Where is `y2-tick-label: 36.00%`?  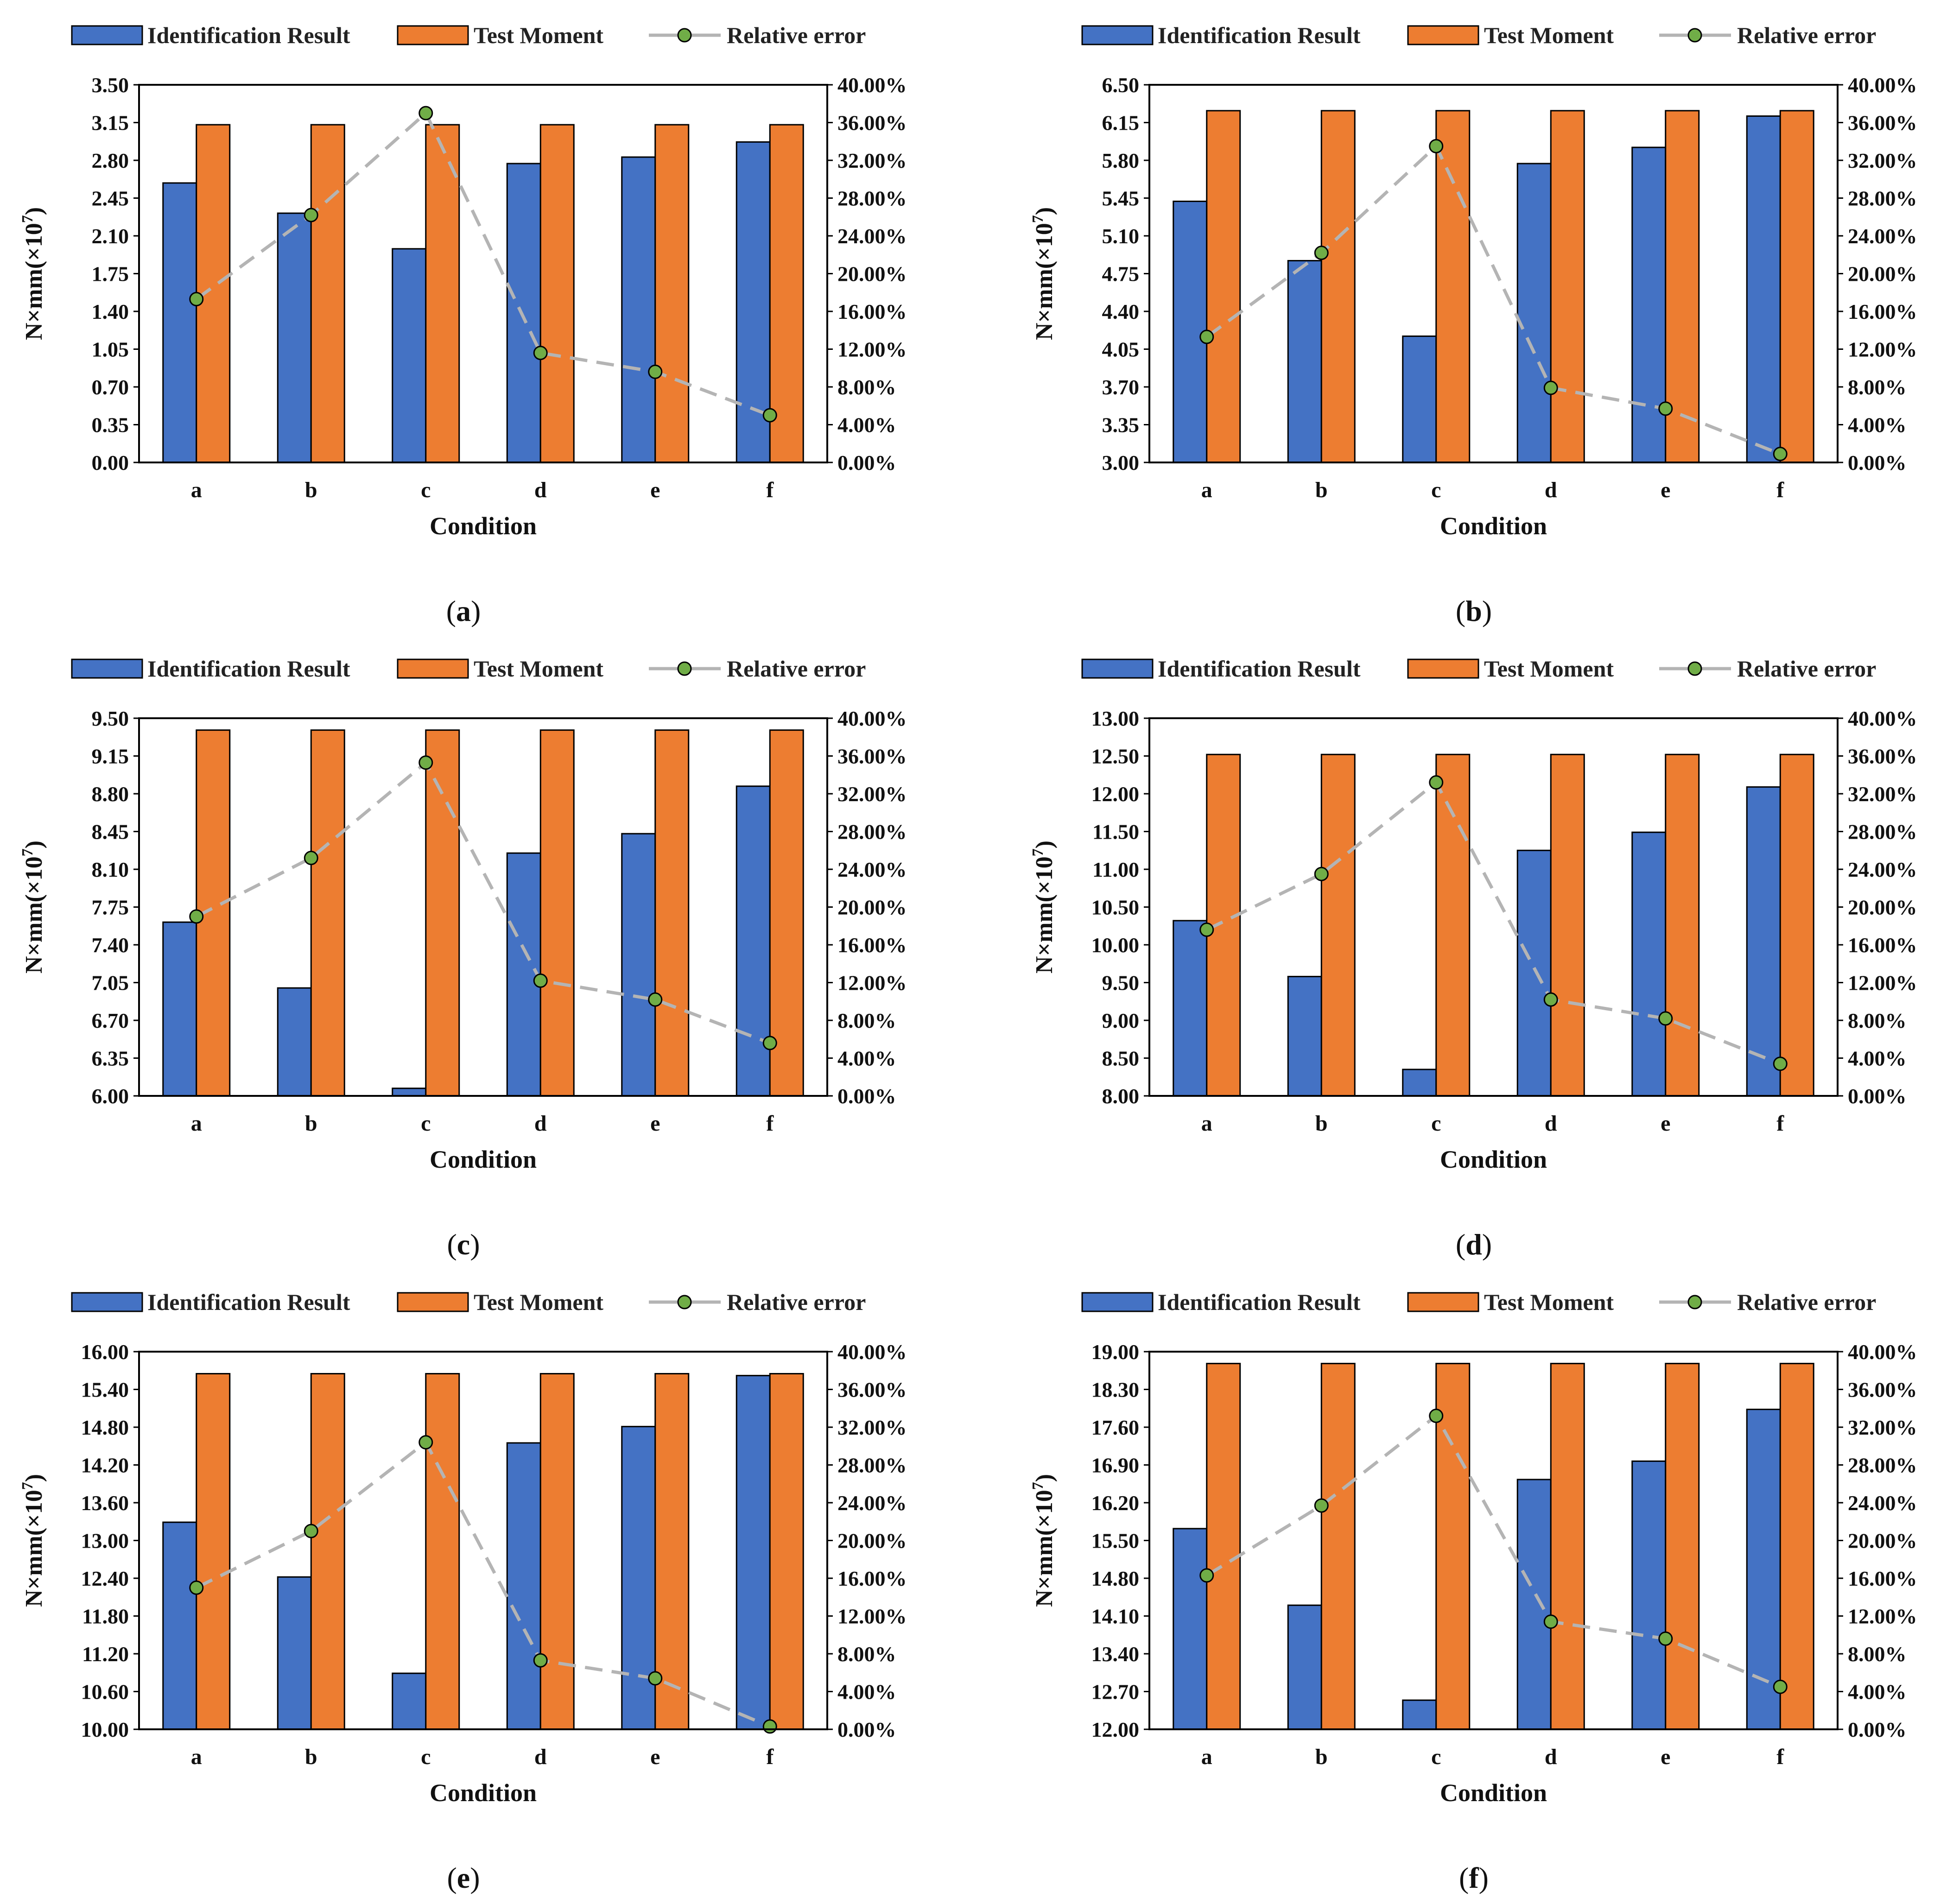 y2-tick-label: 36.00% is located at coordinates (872, 123).